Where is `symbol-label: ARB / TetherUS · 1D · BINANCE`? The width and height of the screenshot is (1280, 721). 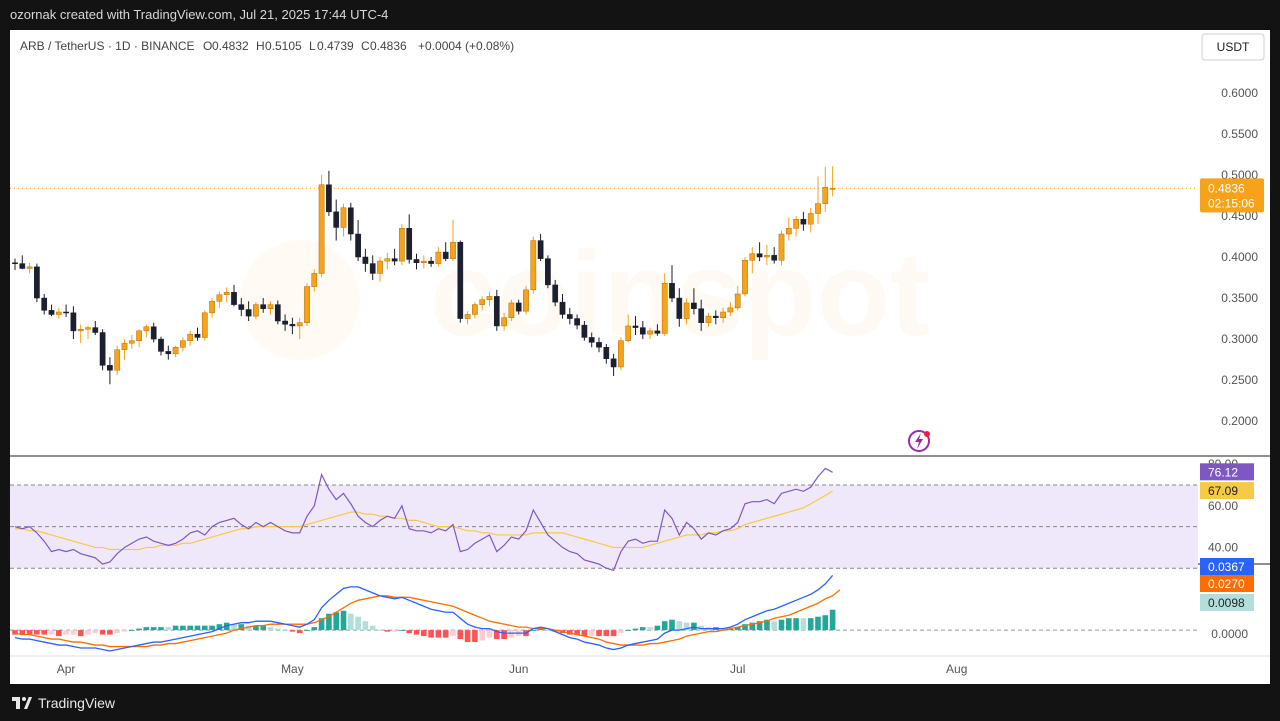 symbol-label: ARB / TetherUS · 1D · BINANCE is located at coordinates (107, 46).